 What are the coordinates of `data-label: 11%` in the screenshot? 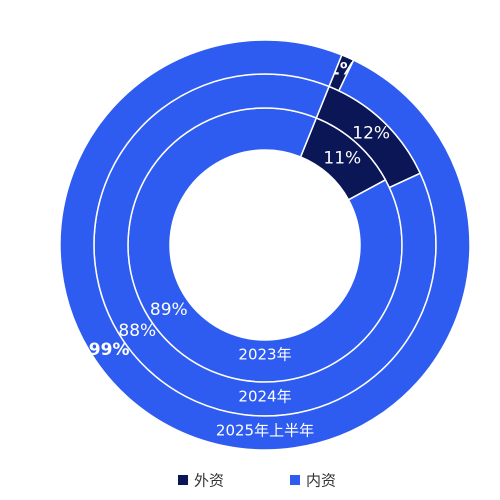 It's located at (342, 159).